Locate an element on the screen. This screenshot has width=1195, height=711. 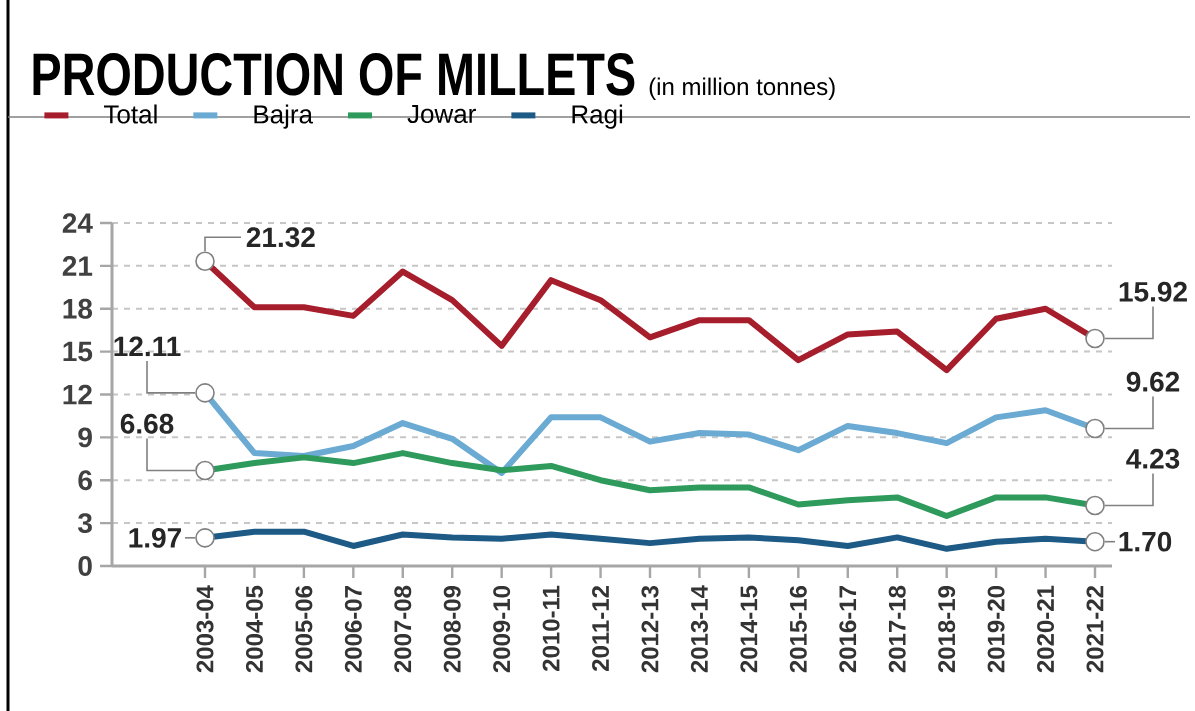
x-tick-label: 2021-22 is located at coordinates (1095, 629).